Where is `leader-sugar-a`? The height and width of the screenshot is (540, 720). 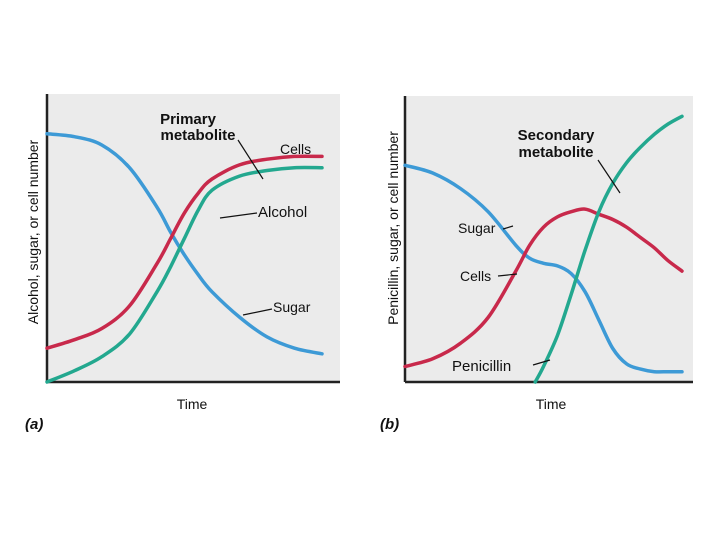 leader-sugar-a is located at coordinates (257, 312).